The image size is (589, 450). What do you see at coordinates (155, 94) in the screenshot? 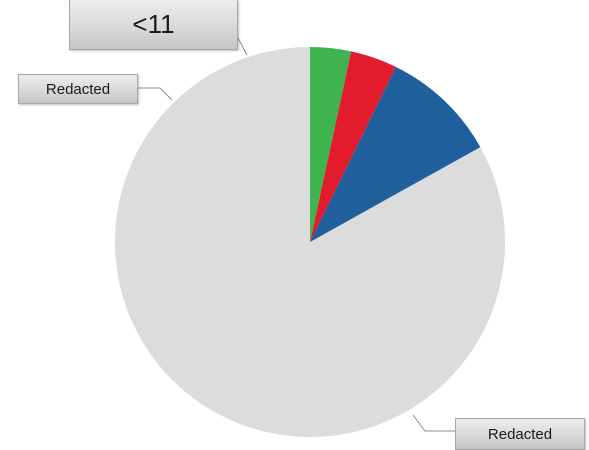
I see `leader-line-blue-slice` at bounding box center [155, 94].